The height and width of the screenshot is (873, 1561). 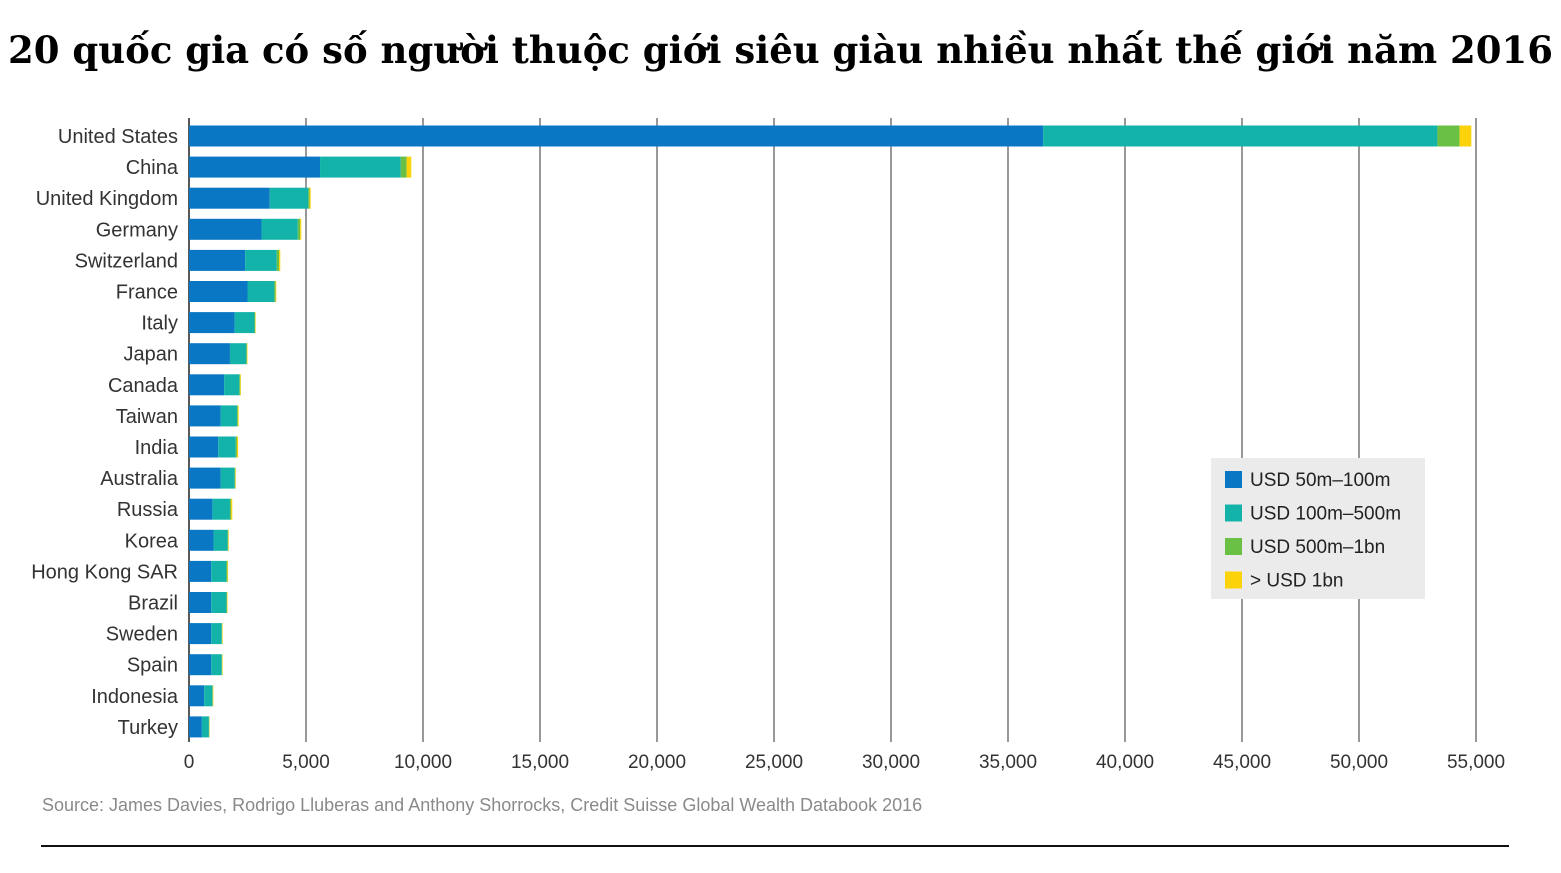 I want to click on category-label: China, so click(x=152, y=168).